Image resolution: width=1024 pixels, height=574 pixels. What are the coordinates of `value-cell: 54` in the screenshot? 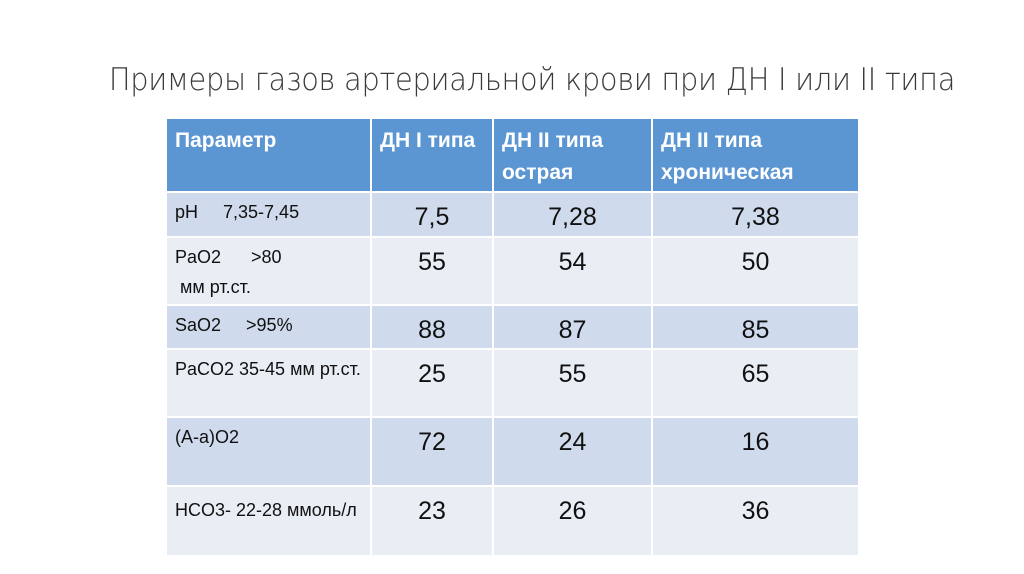 It's located at (572, 271).